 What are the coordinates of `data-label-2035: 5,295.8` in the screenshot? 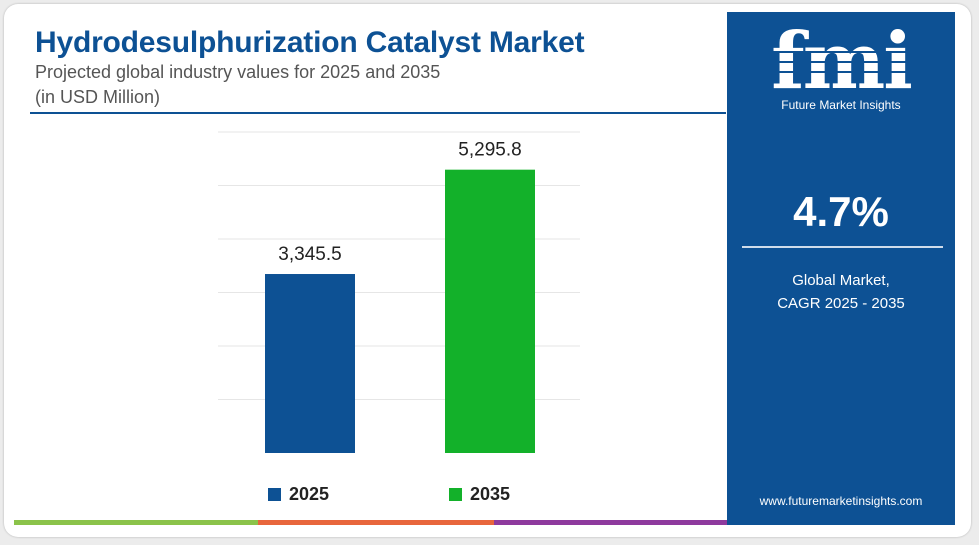 It's located at (489, 150).